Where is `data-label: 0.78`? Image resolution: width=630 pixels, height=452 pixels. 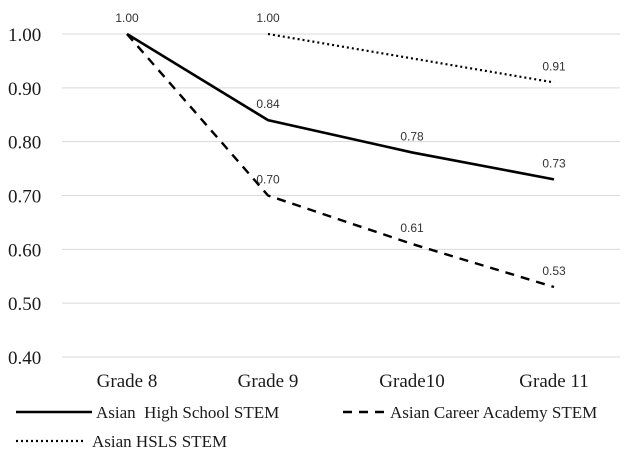 data-label: 0.78 is located at coordinates (412, 136).